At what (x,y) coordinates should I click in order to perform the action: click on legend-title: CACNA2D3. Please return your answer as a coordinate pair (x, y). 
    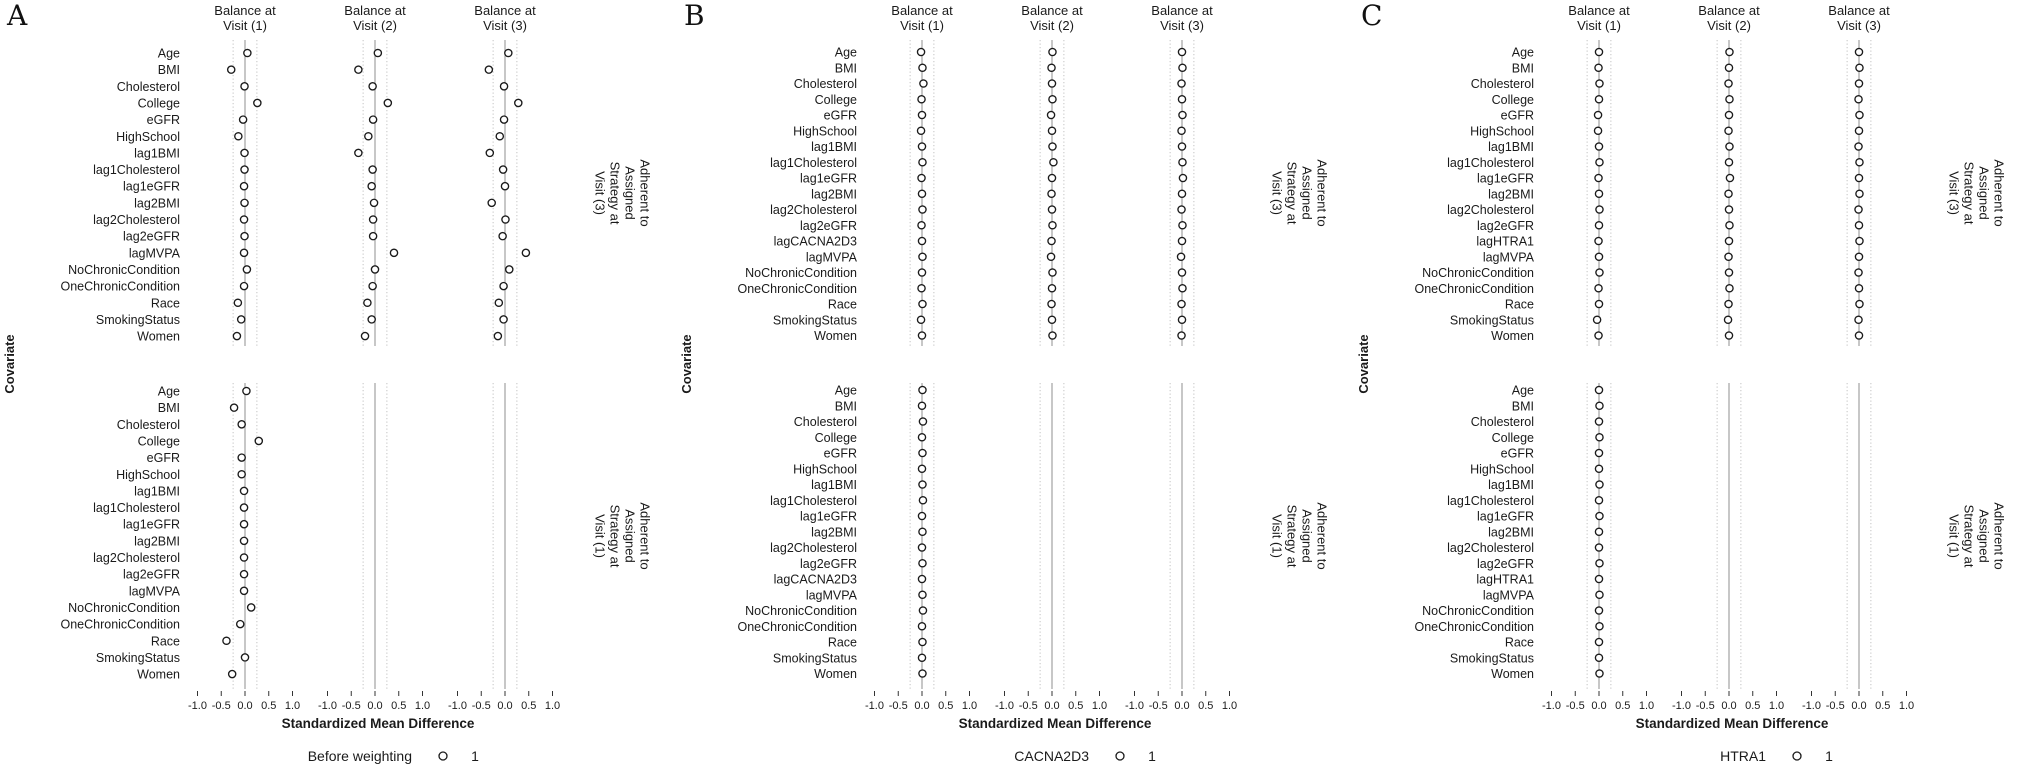
    Looking at the image, I should click on (1051, 756).